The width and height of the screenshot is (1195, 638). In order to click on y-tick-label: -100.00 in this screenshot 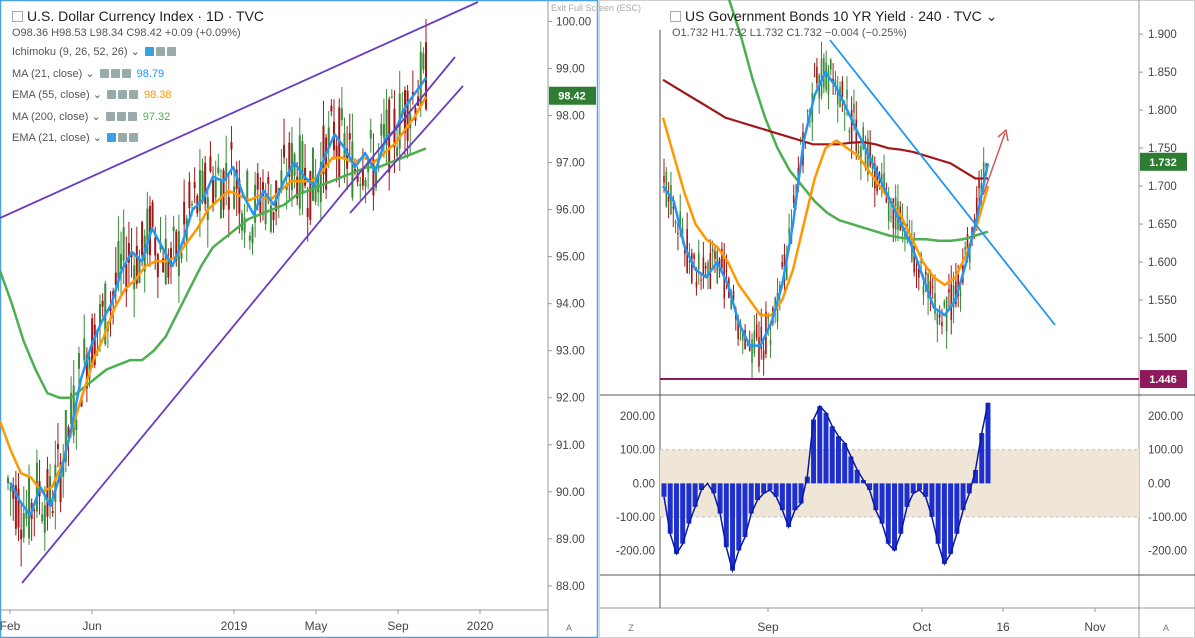, I will do `click(1167, 518)`.